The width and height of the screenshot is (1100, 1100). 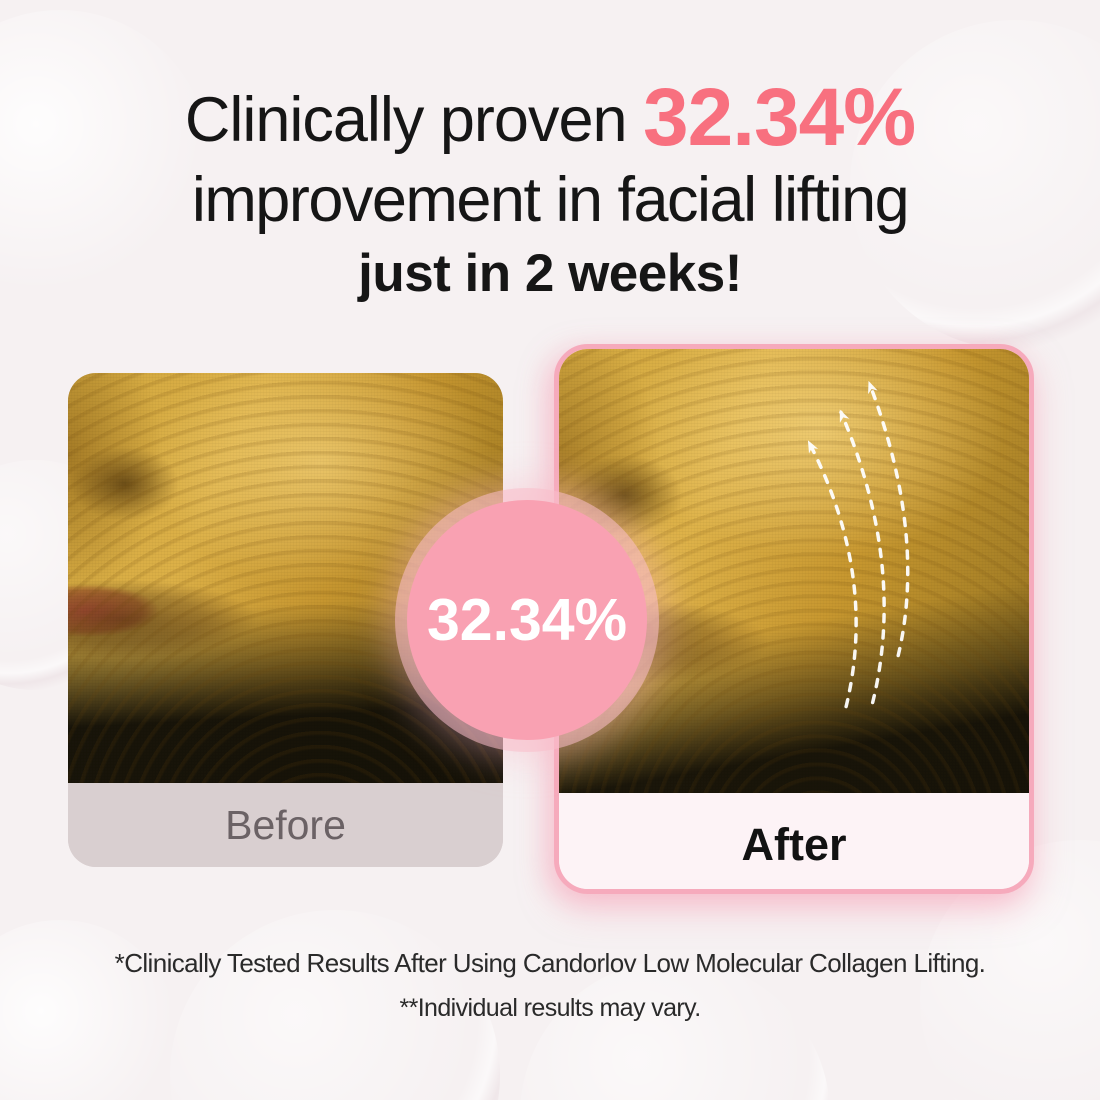 I want to click on after-label-text: After, so click(x=794, y=844).